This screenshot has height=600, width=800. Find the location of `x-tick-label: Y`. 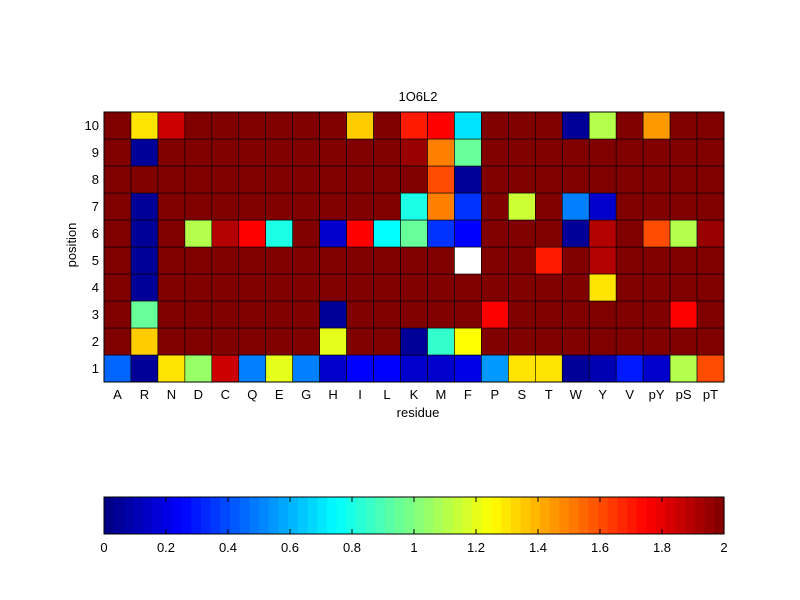

x-tick-label: Y is located at coordinates (602, 394).